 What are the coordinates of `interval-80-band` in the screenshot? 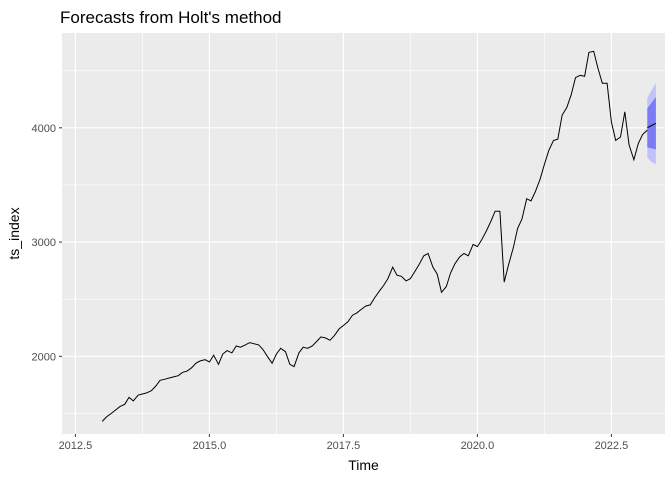 It's located at (651, 123).